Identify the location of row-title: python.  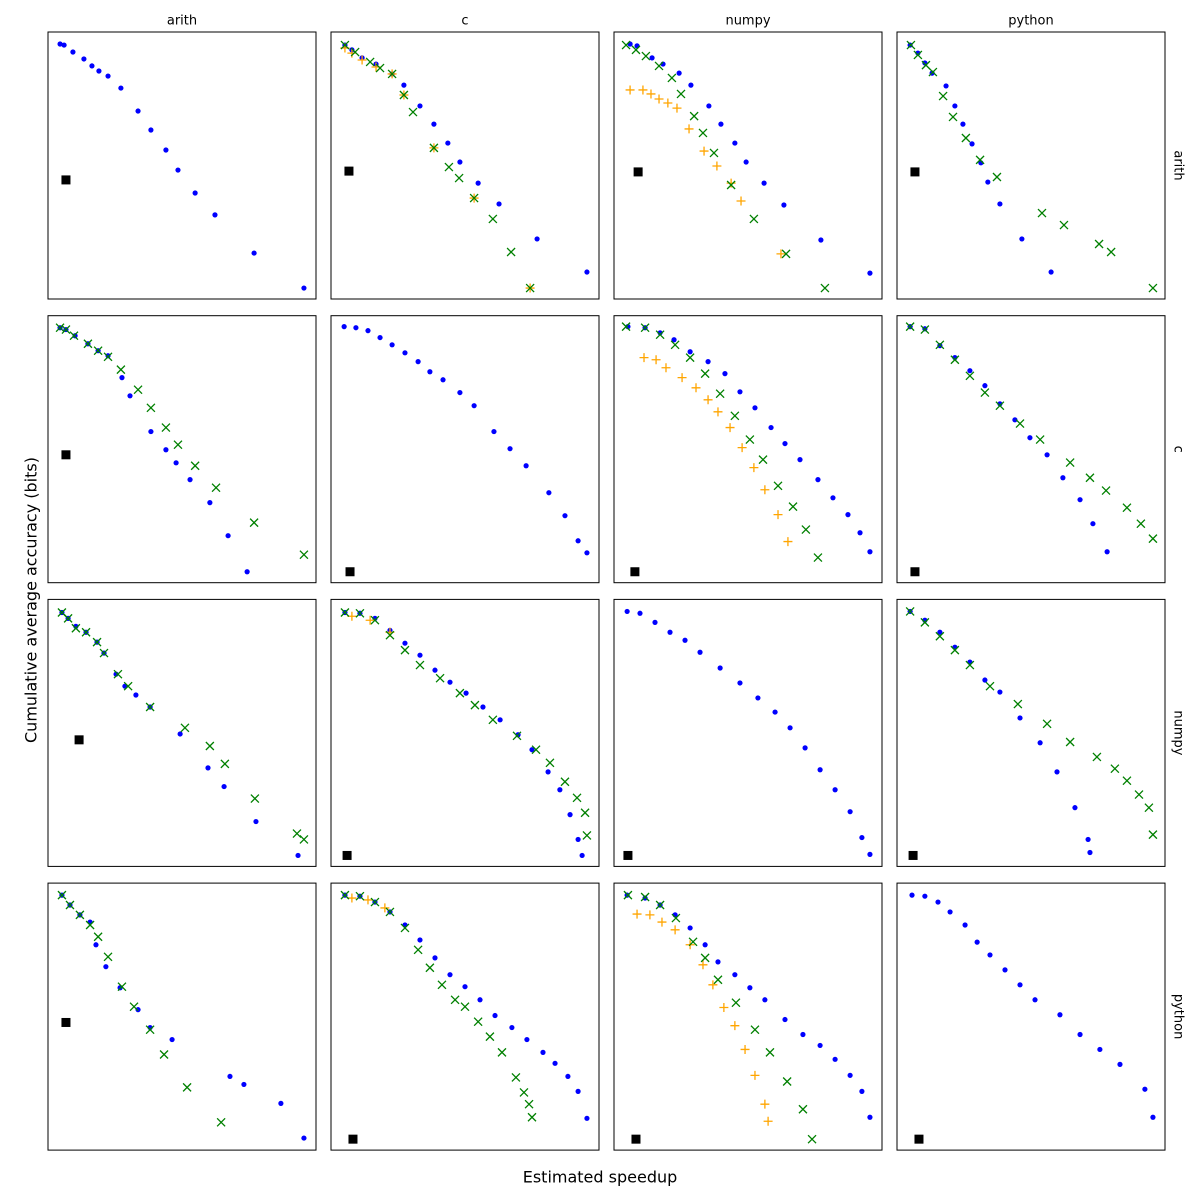
(1178, 1016).